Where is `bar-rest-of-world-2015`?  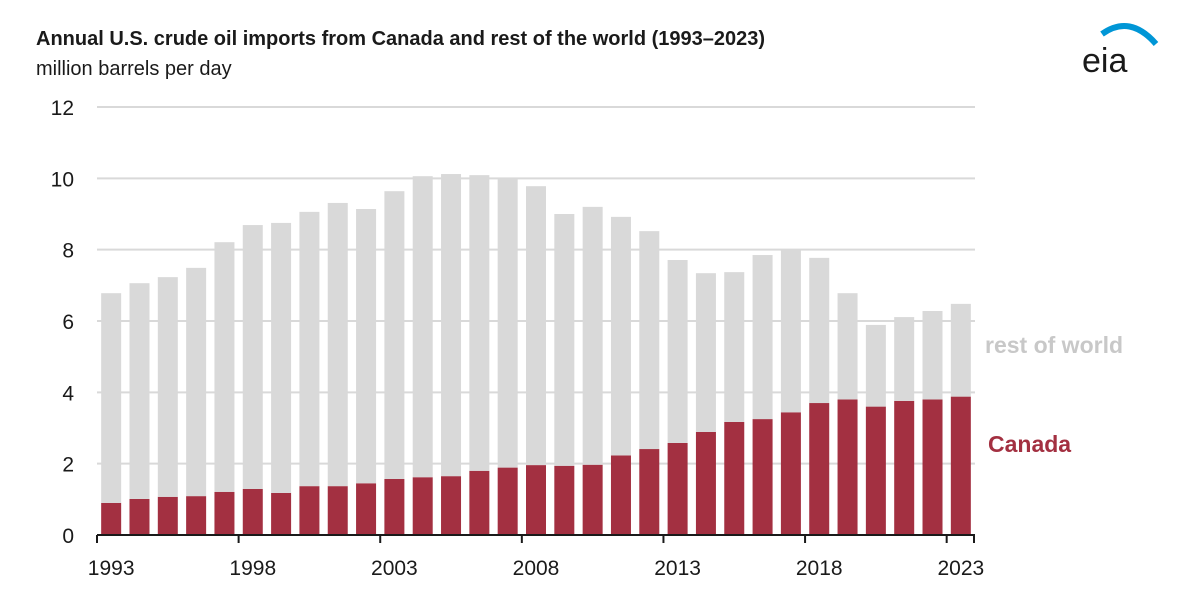 bar-rest-of-world-2015 is located at coordinates (734, 347).